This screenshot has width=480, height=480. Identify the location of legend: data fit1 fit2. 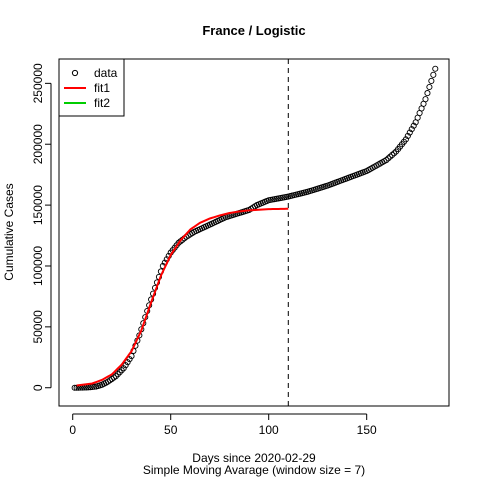
(91, 87).